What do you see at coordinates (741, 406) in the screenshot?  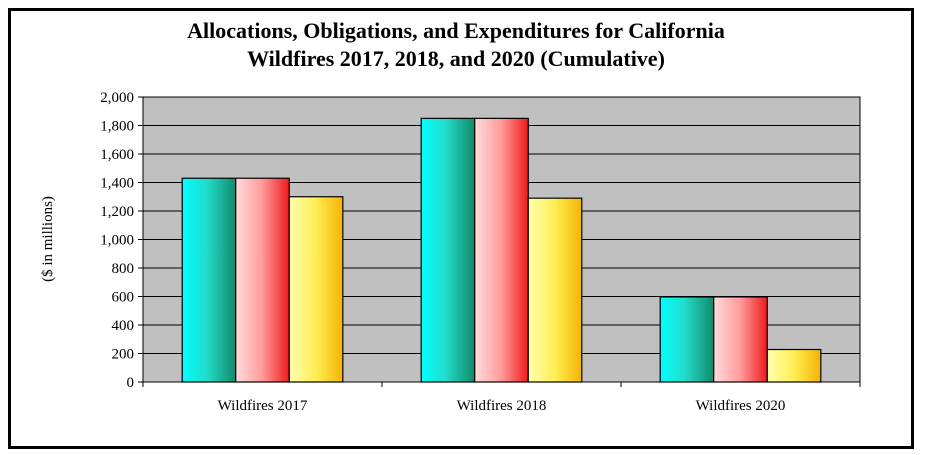 I see `x-tick-label: Wildfires 2020` at bounding box center [741, 406].